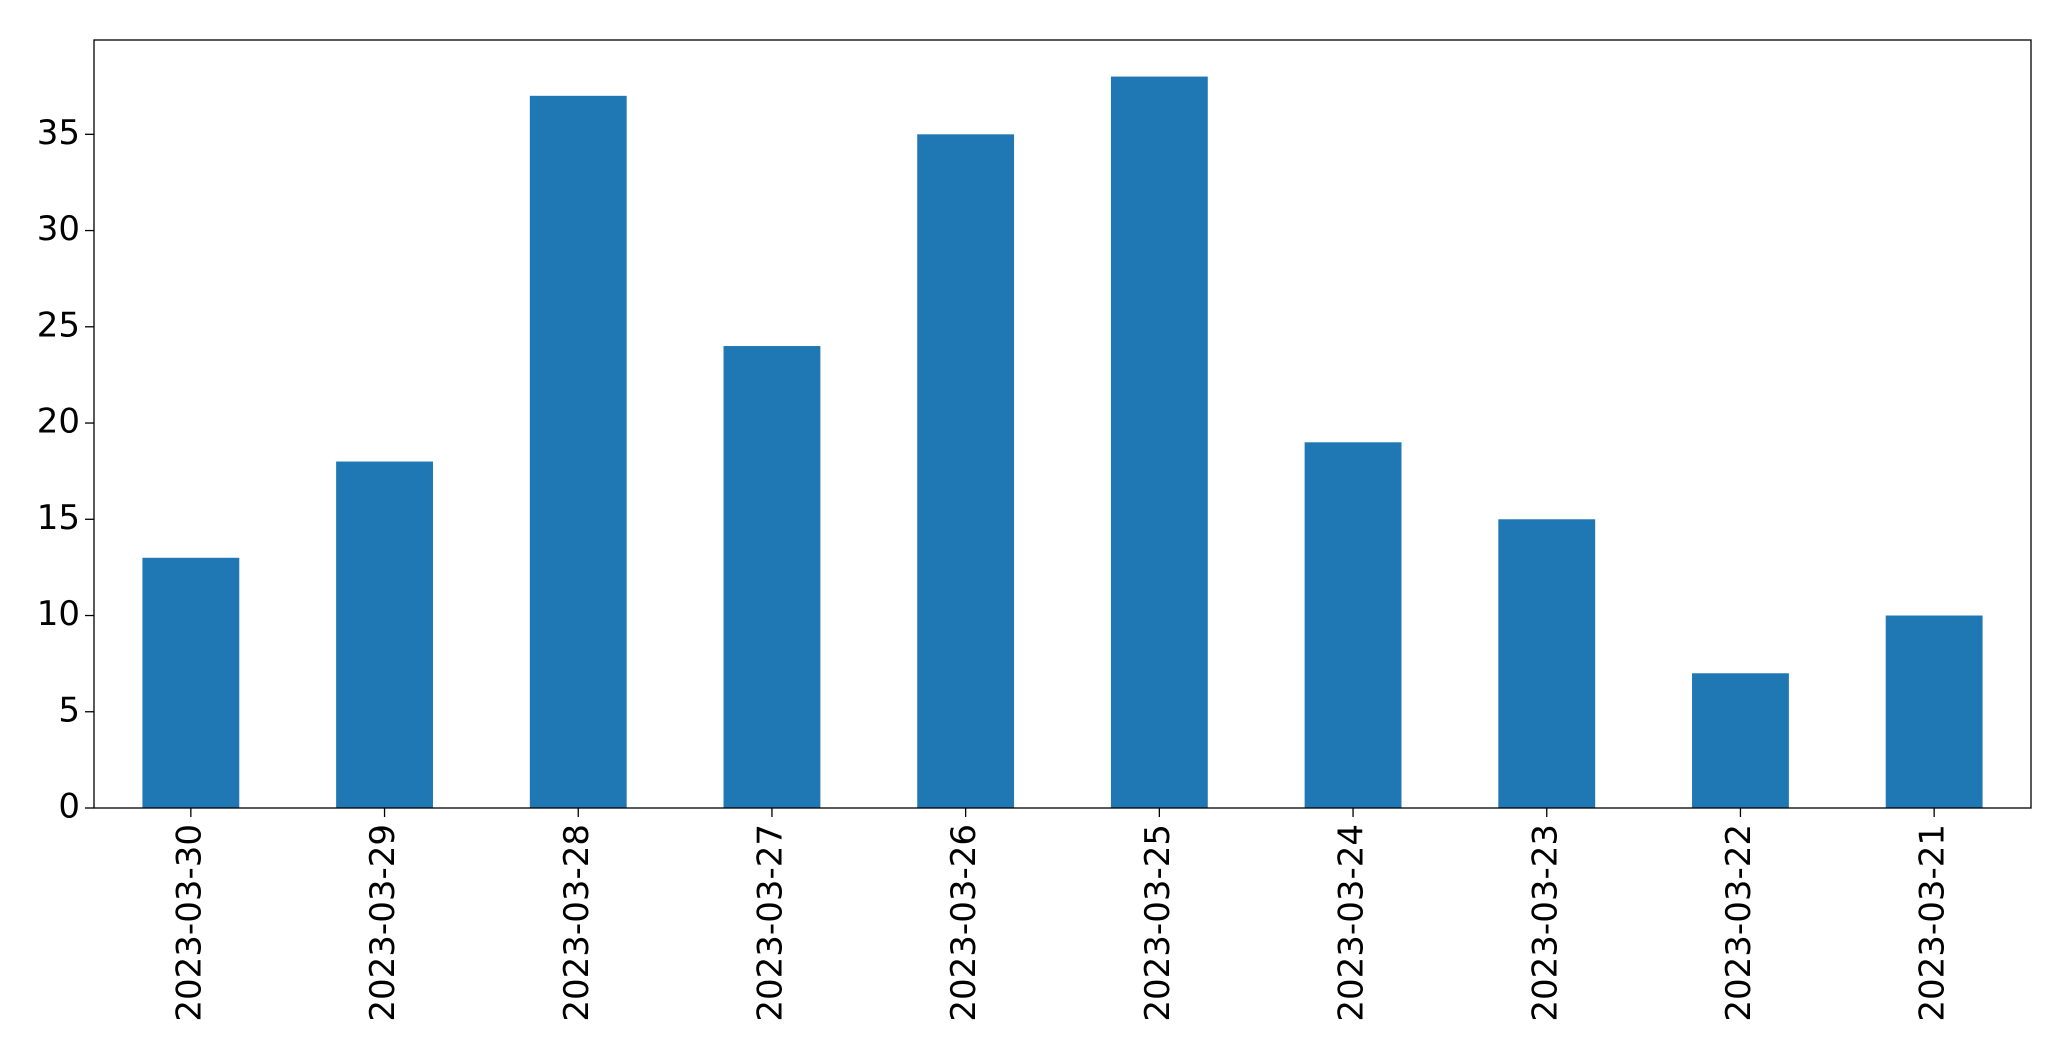 The image size is (2071, 1061). I want to click on x-tick-label: 2023-03-23, so click(1545, 923).